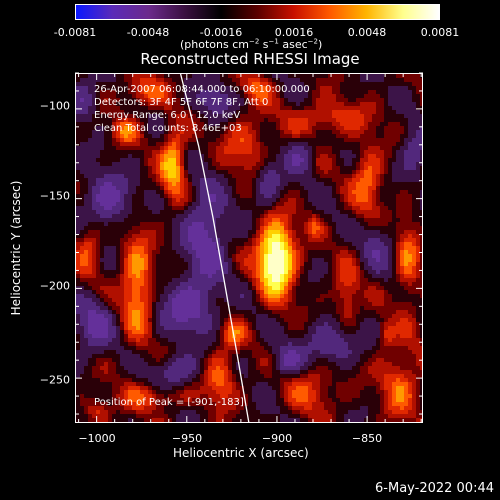 This screenshot has width=500, height=500. What do you see at coordinates (75, 32) in the screenshot?
I see `colorbar-tick-label: -0.0081` at bounding box center [75, 32].